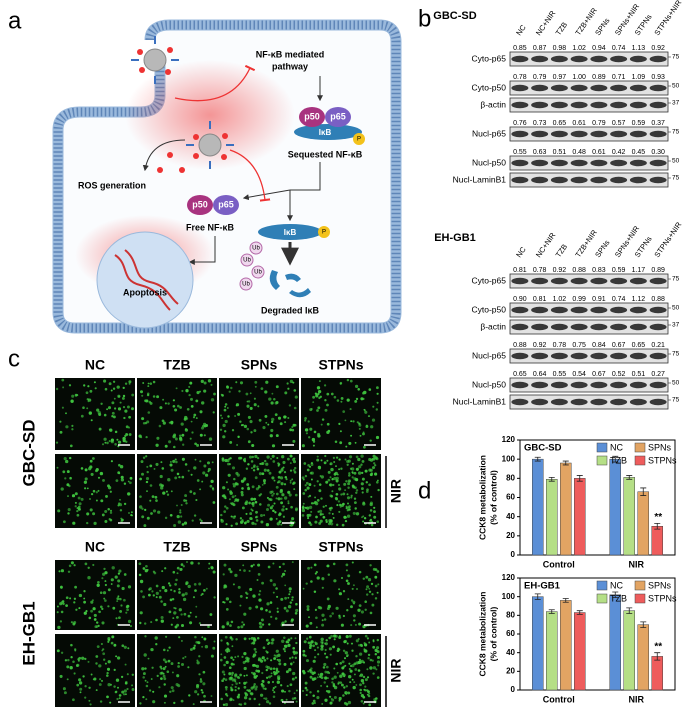  I want to click on band-density: 0.59, so click(639, 123).